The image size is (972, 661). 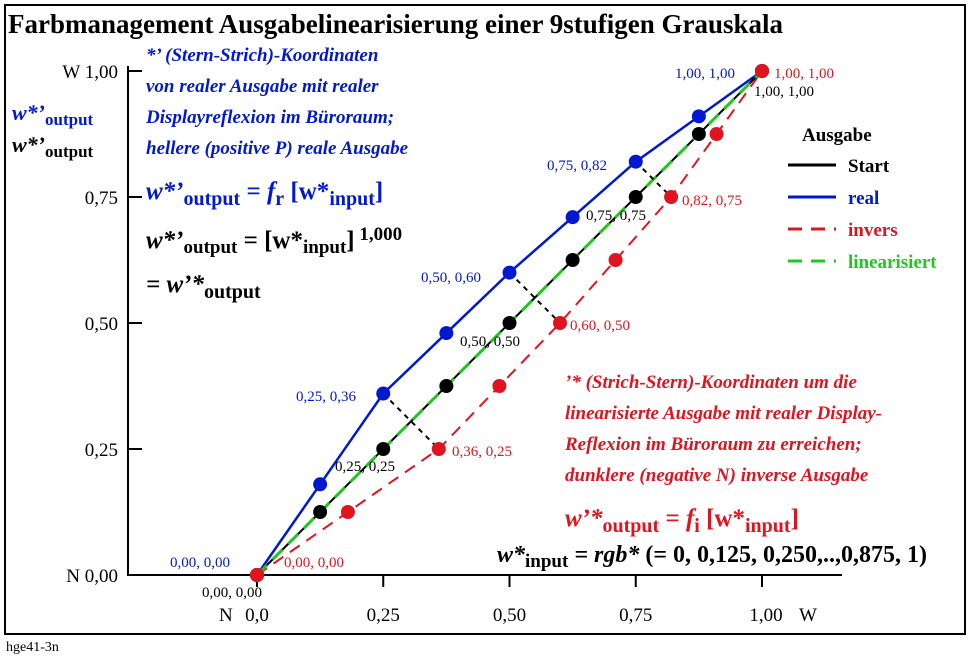 What do you see at coordinates (713, 444) in the screenshot?
I see `annotation-red-line: Reflexion im Büroraum zu erreichen;` at bounding box center [713, 444].